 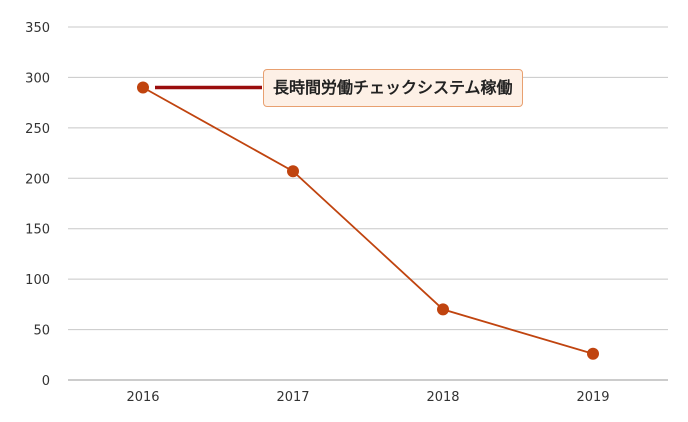 What do you see at coordinates (46, 381) in the screenshot?
I see `y-tick-label: 0` at bounding box center [46, 381].